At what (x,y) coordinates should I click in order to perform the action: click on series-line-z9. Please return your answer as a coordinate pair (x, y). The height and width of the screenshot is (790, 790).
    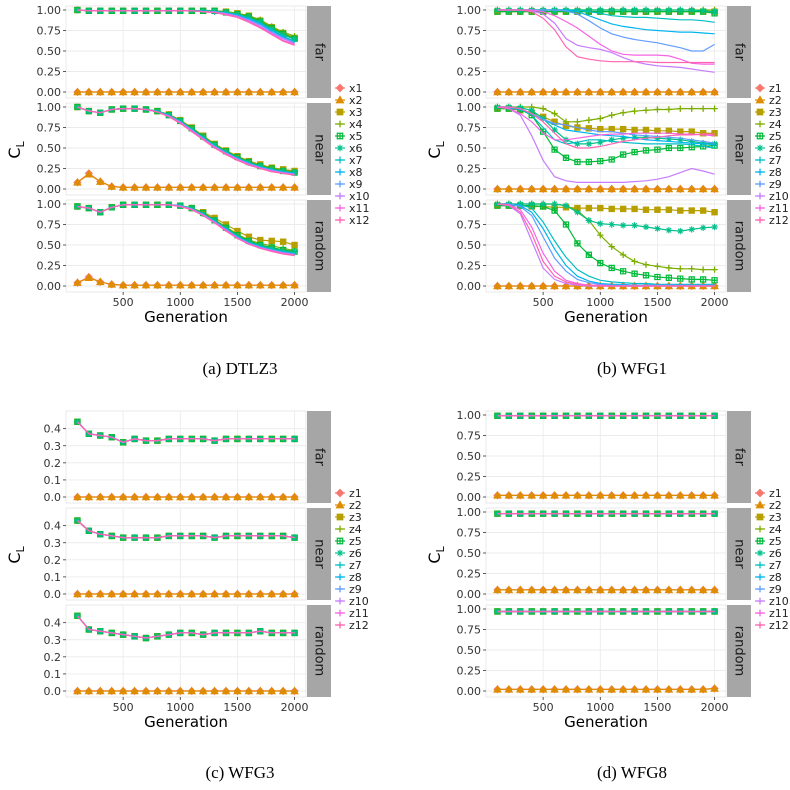
    Looking at the image, I should click on (606, 244).